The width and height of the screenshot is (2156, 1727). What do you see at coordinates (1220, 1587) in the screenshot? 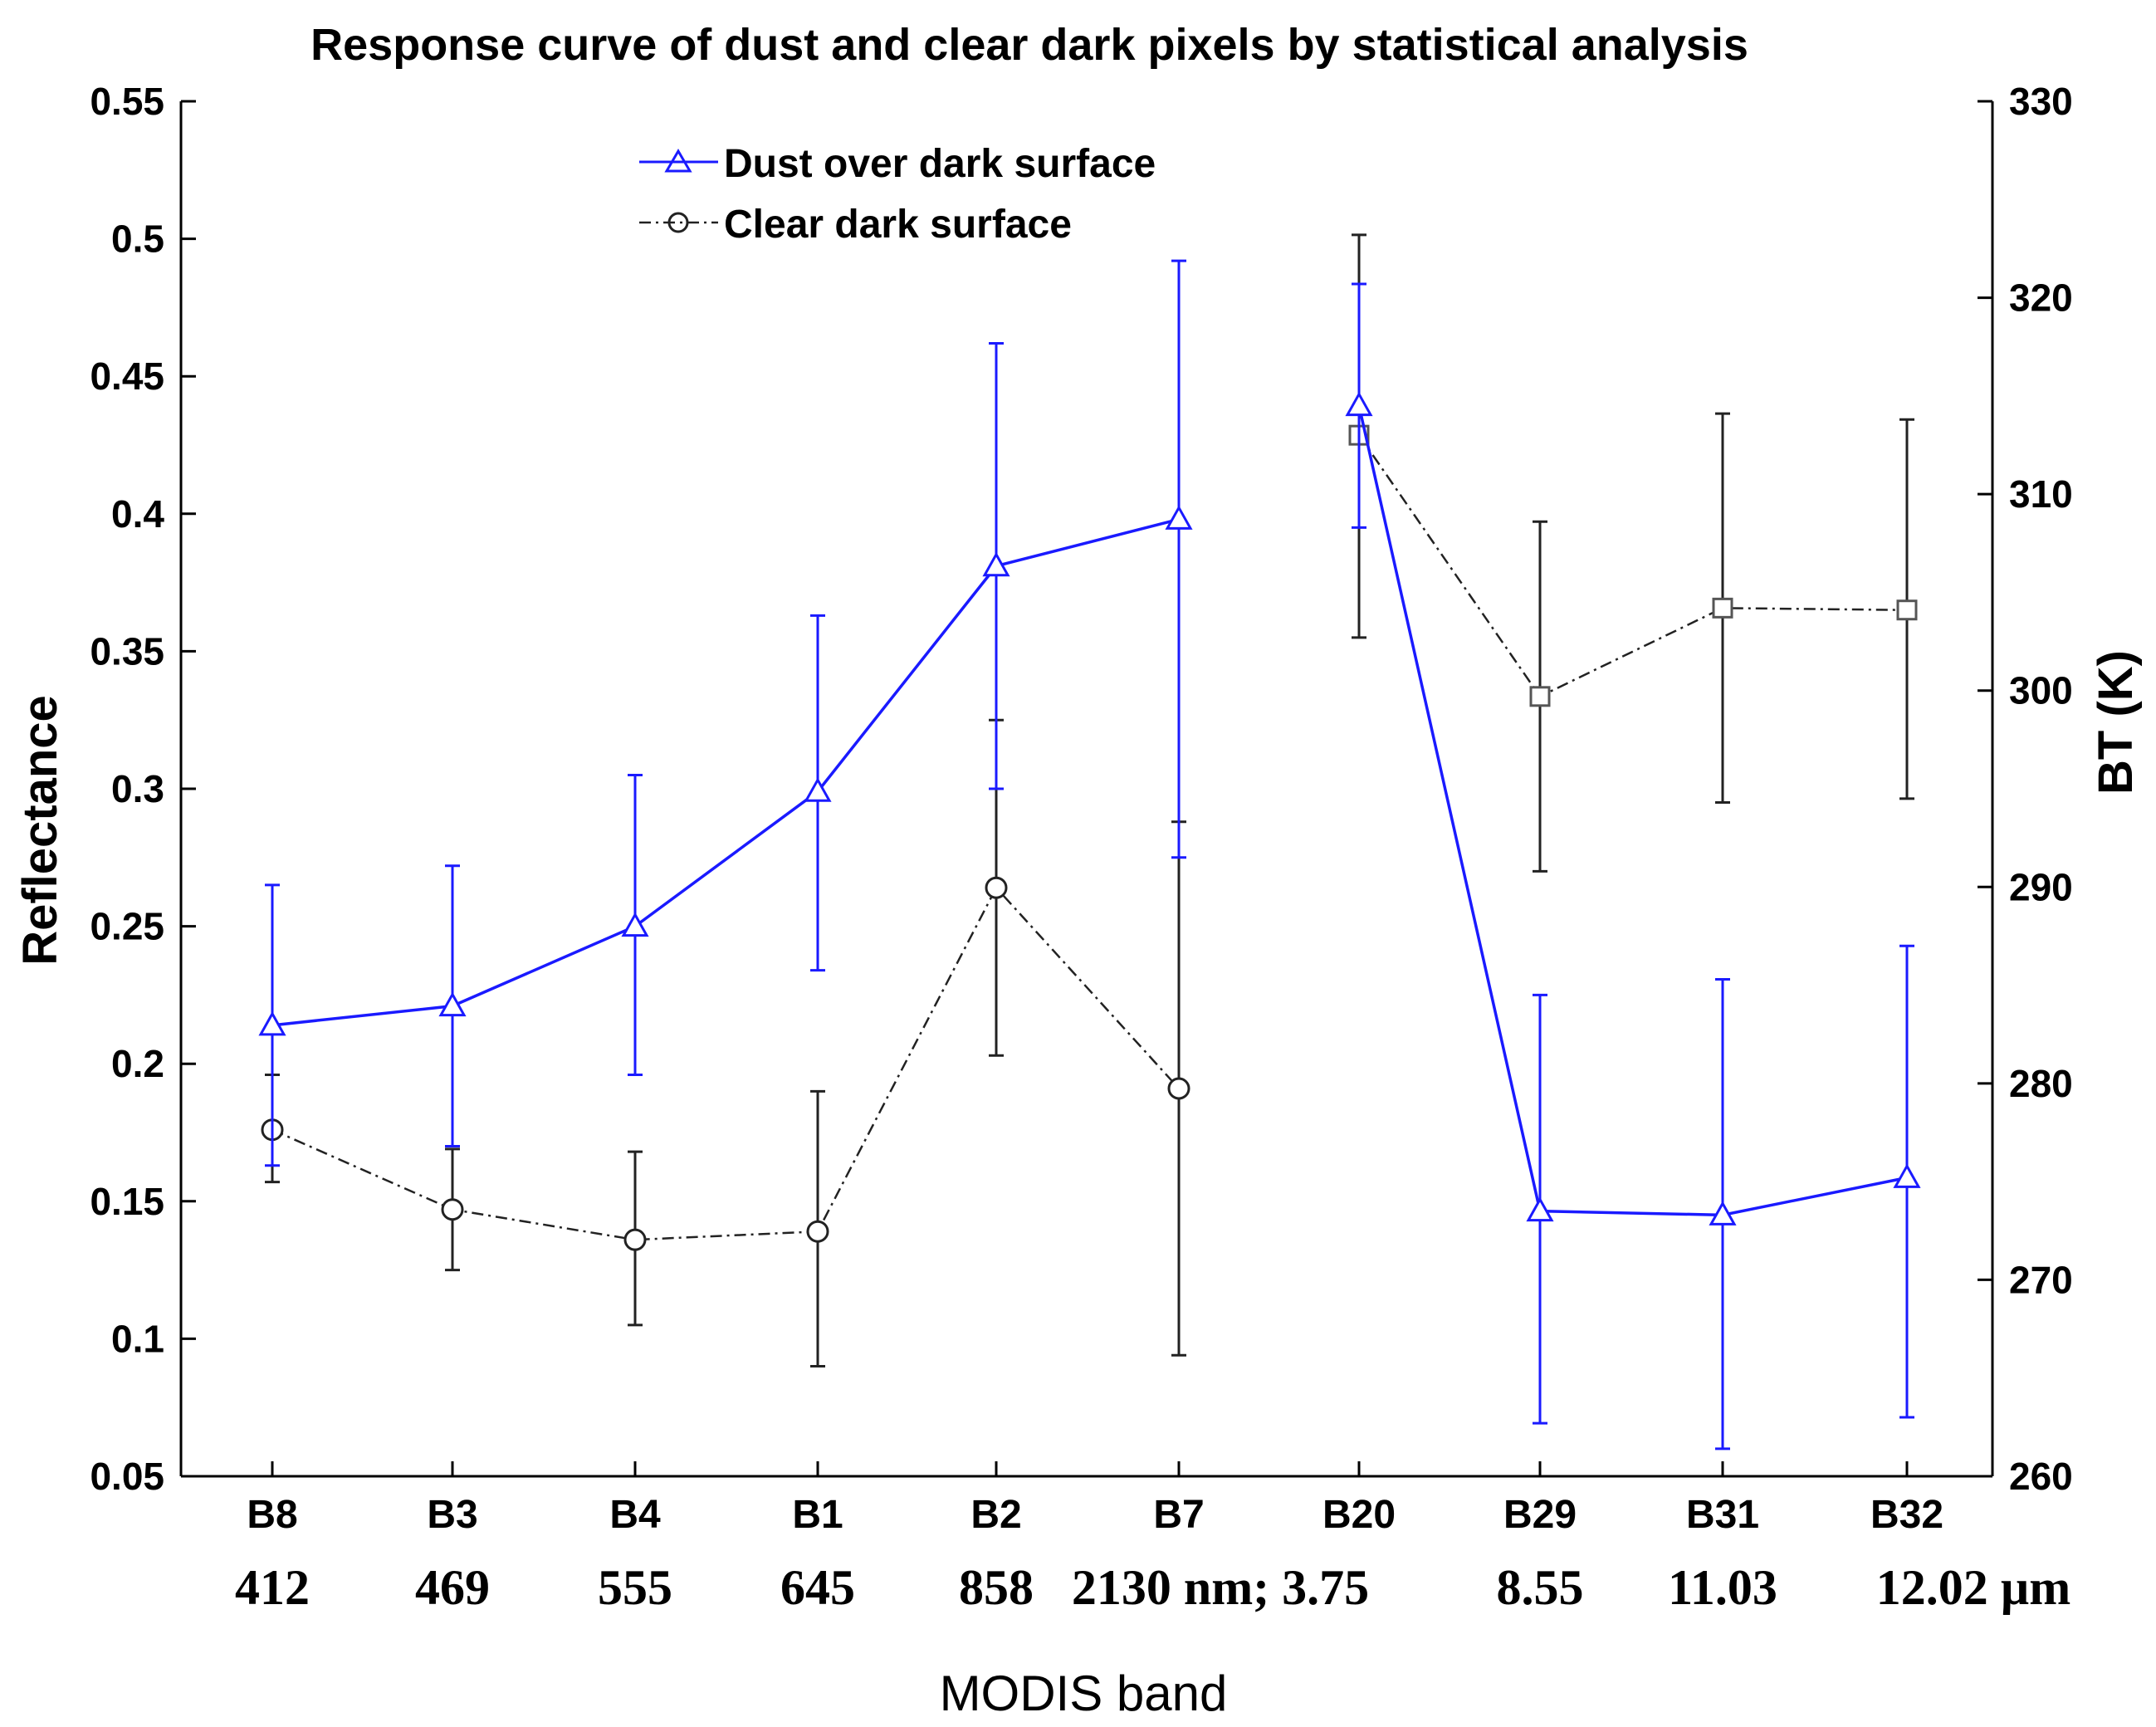
I see `wavelength-label: 2130 nm; 3.75` at bounding box center [1220, 1587].